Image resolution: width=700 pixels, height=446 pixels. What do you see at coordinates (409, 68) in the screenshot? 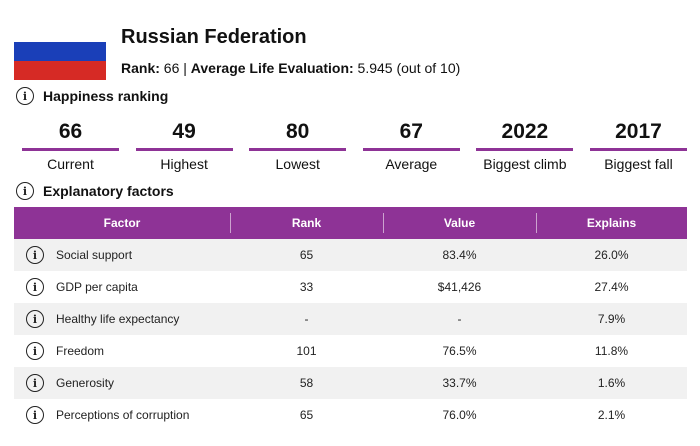
I see `ale-value: 5.945 (out of 10)` at bounding box center [409, 68].